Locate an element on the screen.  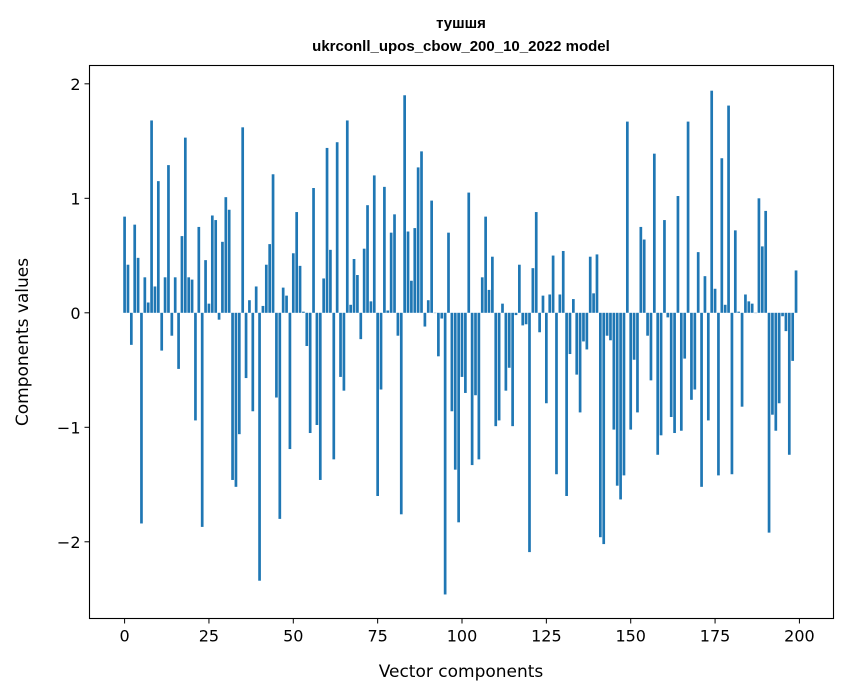
y-tick-label: −2 is located at coordinates (69, 542).